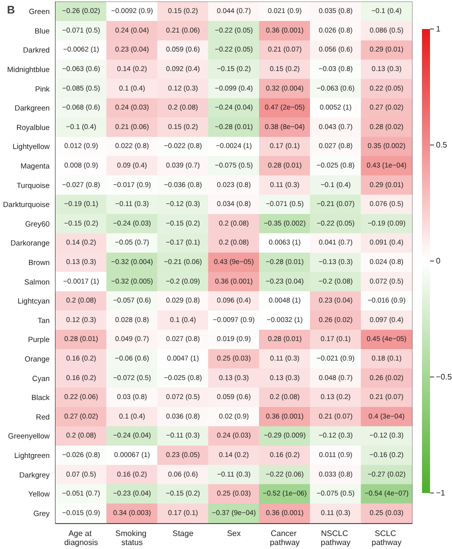 The width and height of the screenshot is (452, 549). What do you see at coordinates (81, 538) in the screenshot?
I see `x-tick-label: Age at diagnosis` at bounding box center [81, 538].